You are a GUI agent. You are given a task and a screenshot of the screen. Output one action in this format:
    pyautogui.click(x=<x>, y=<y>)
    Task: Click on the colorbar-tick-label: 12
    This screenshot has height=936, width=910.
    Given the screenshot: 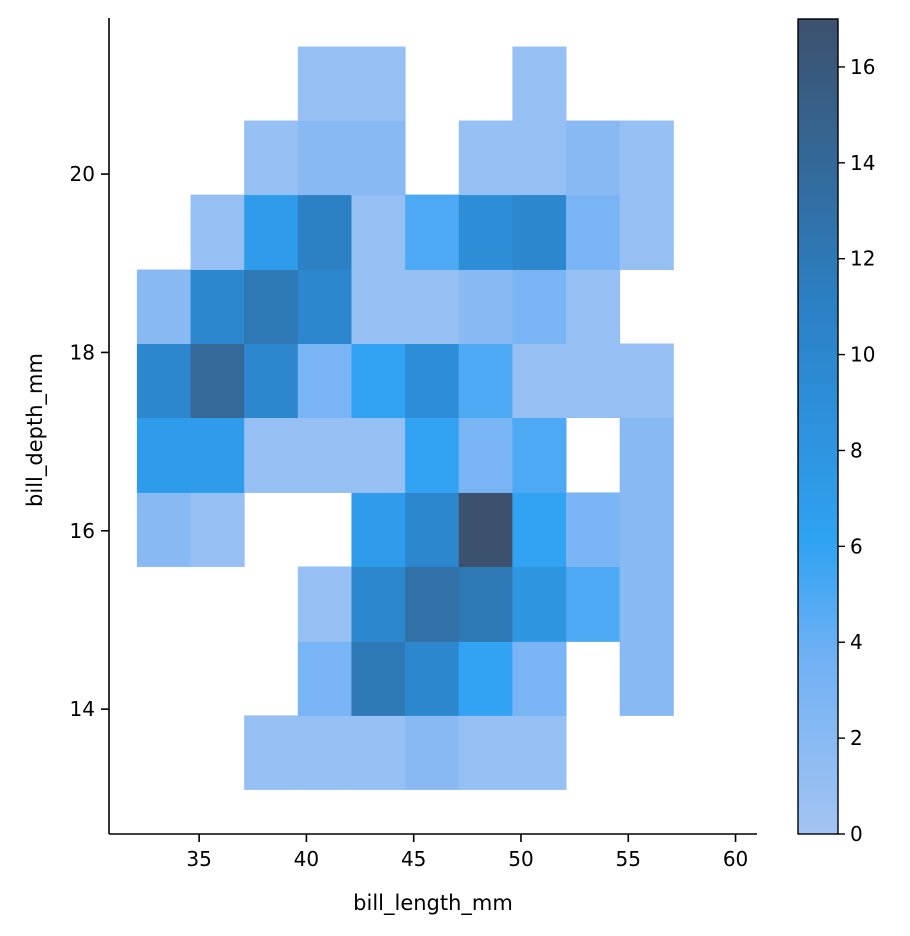 What is the action you would take?
    pyautogui.click(x=862, y=259)
    